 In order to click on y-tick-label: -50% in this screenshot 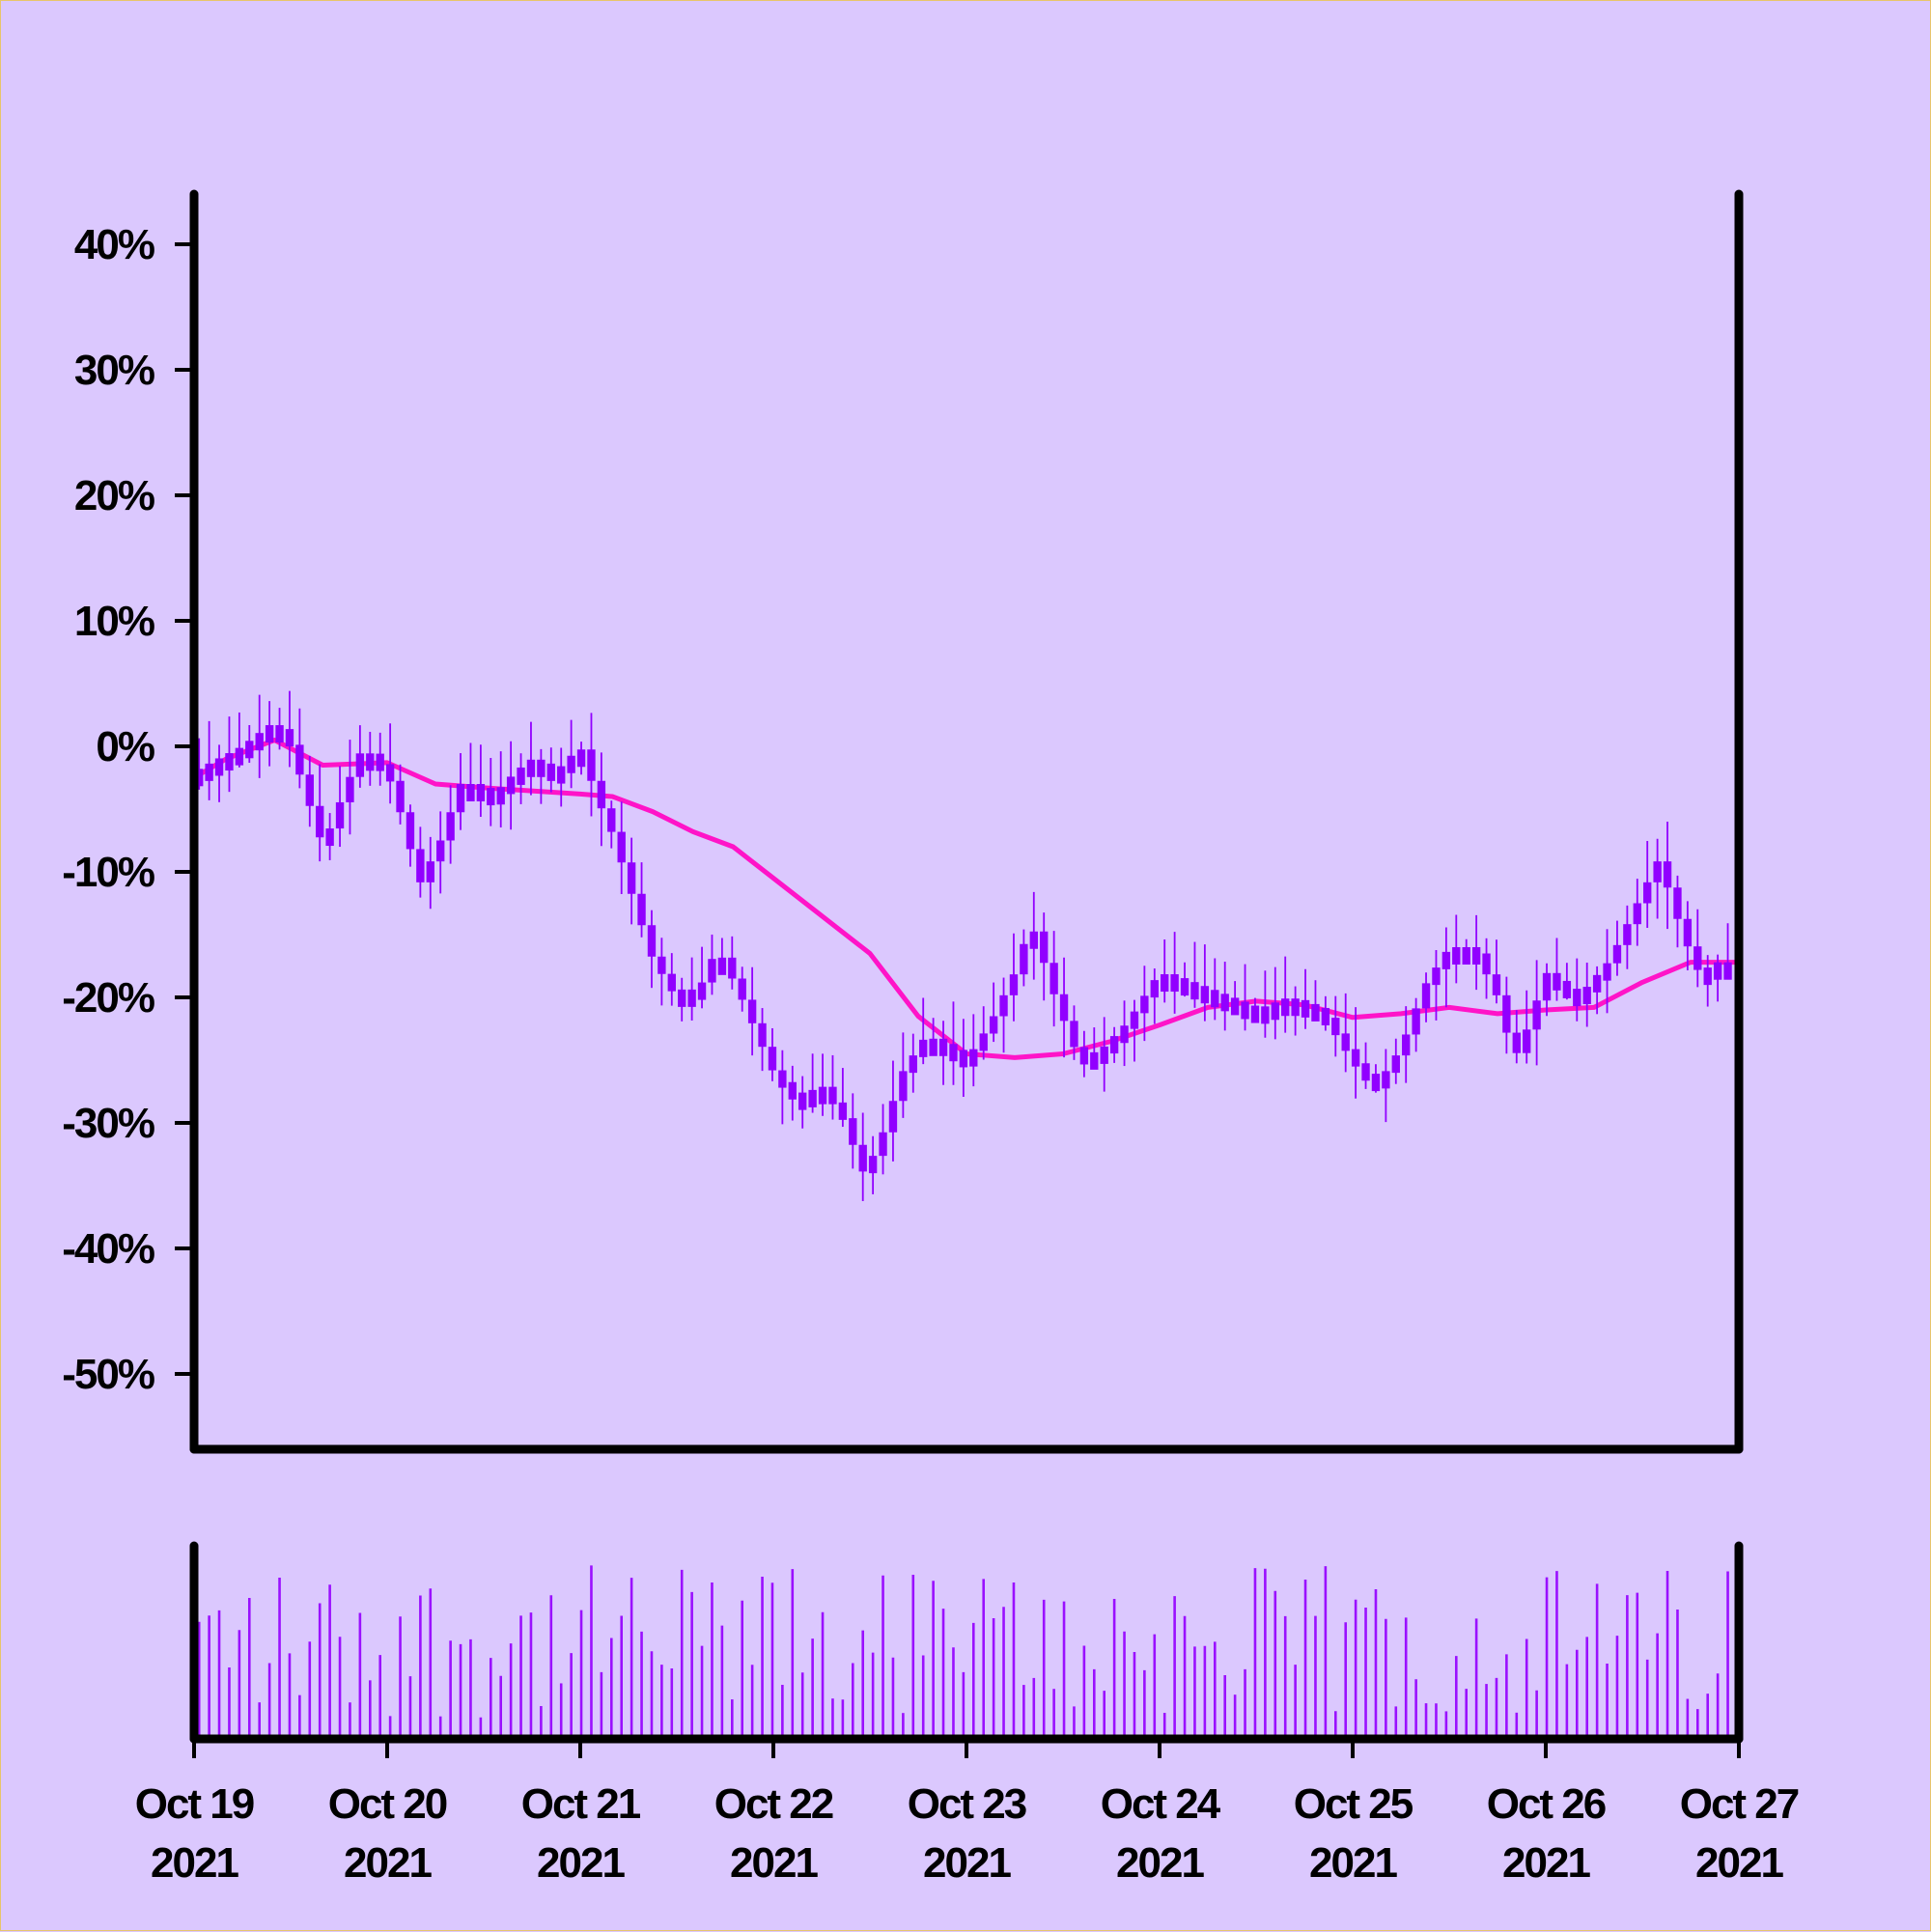, I will do `click(108, 1375)`.